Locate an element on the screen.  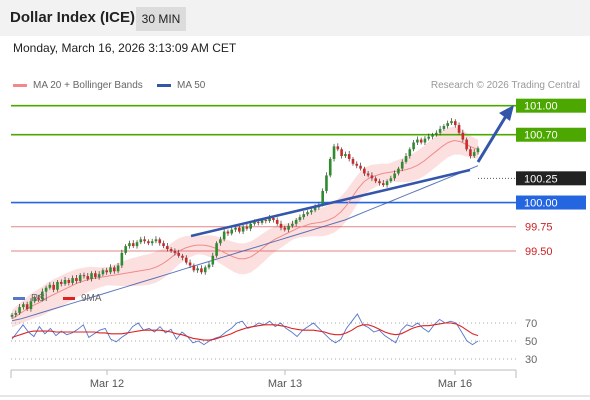
legend-rsi-label: RSI is located at coordinates (39, 298).